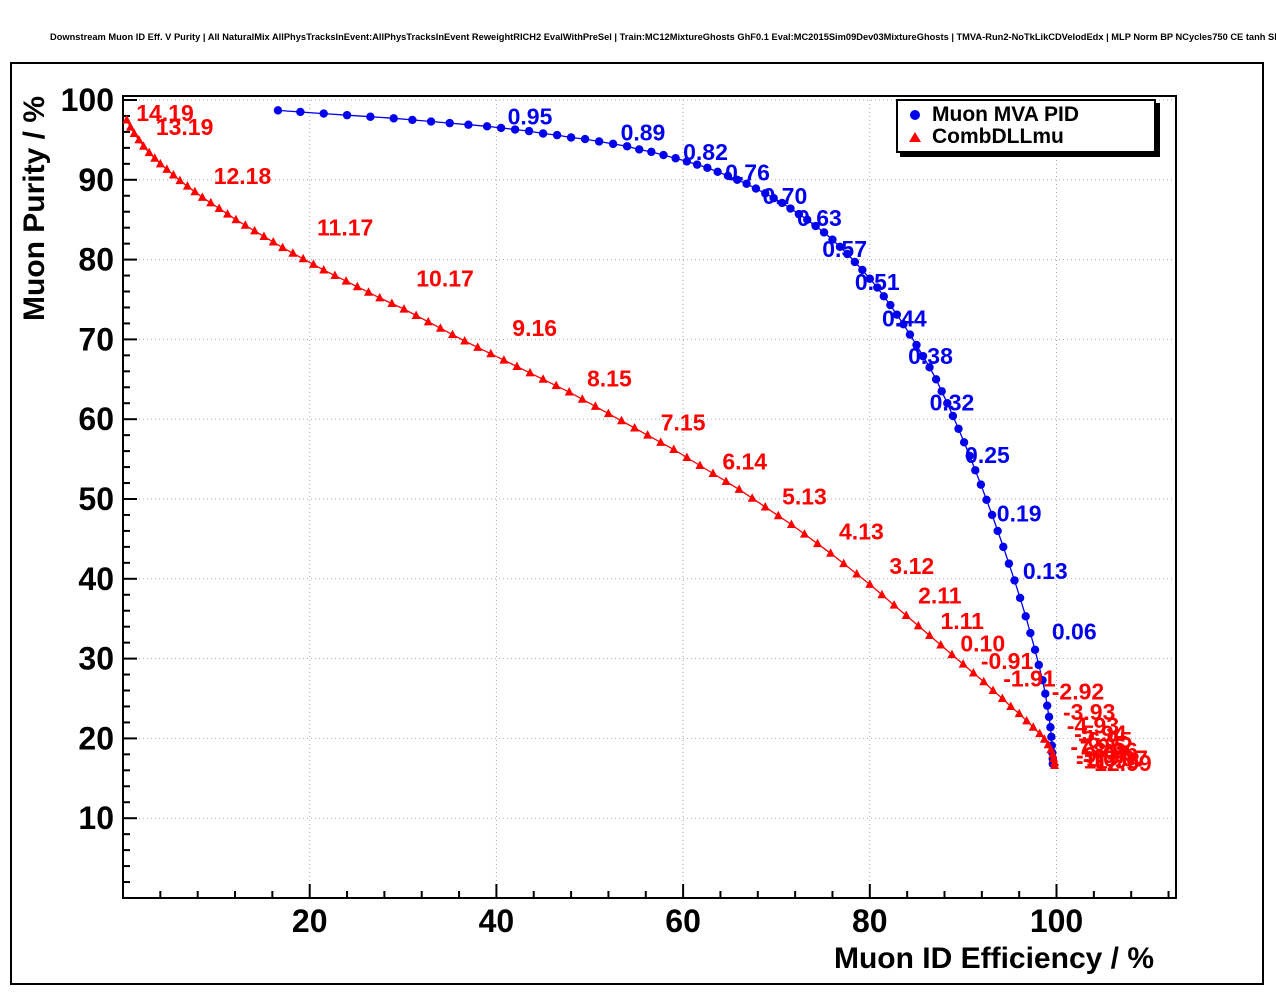  Describe the element at coordinates (34, 208) in the screenshot. I see `y-axis-title: Muon Purity / %` at that location.